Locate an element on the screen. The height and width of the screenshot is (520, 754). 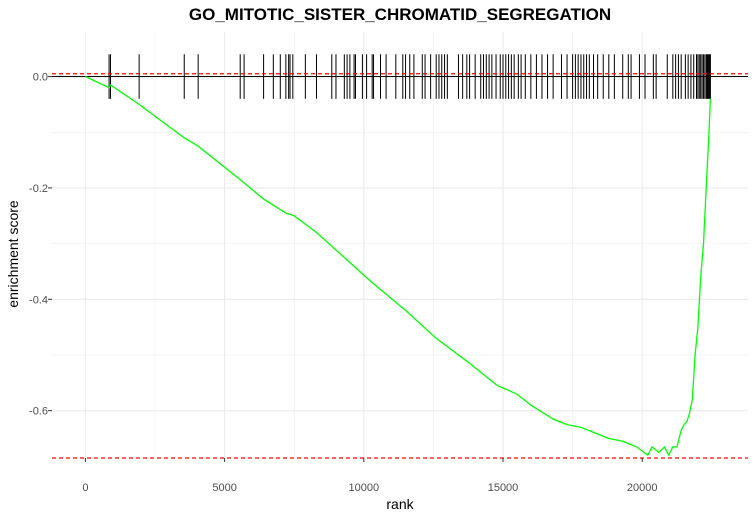
x-tick-label: 15000 is located at coordinates (503, 488).